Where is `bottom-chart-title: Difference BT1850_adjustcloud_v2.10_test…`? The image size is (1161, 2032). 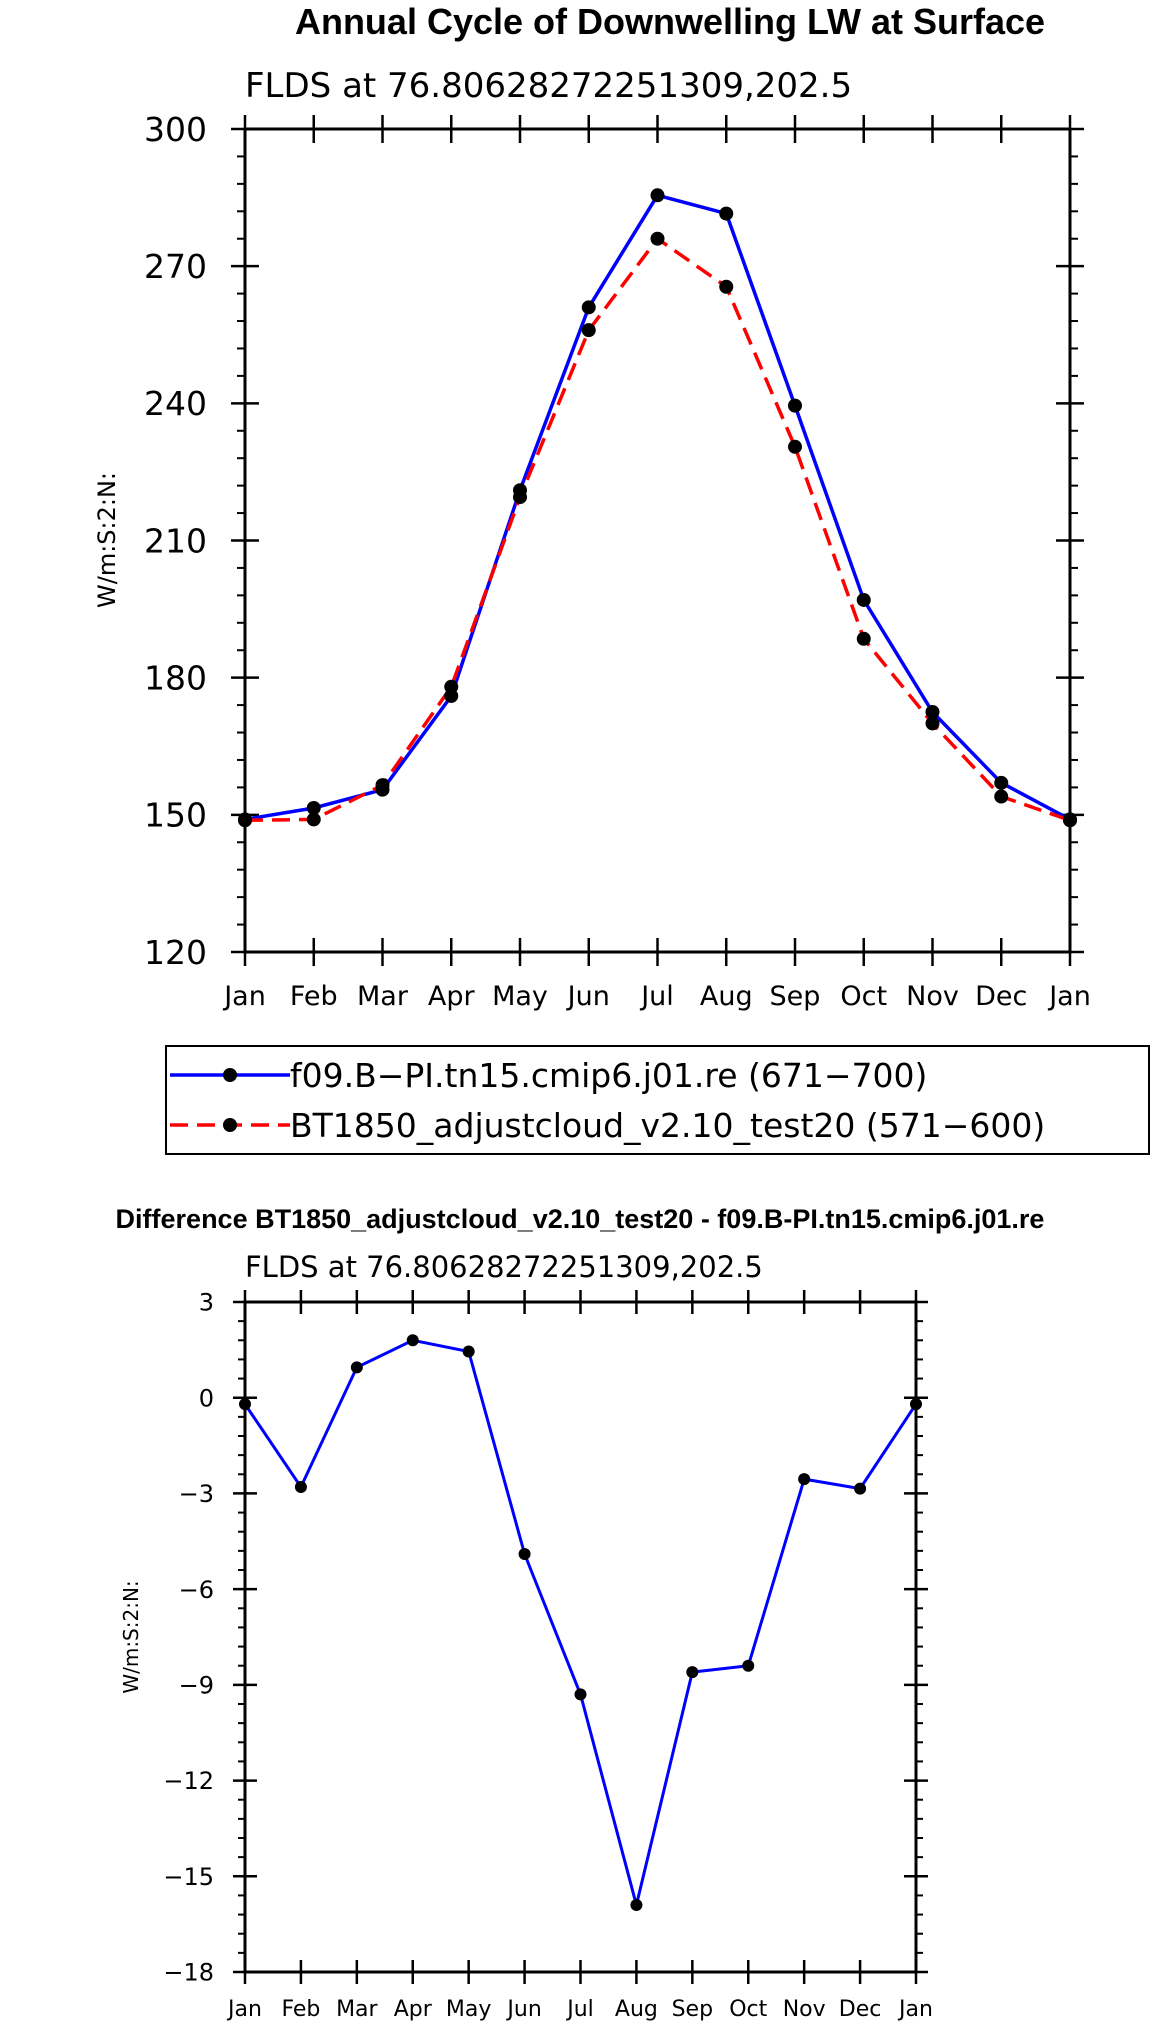 bottom-chart-title: Difference BT1850_adjustcloud_v2.10_test… is located at coordinates (580, 1219).